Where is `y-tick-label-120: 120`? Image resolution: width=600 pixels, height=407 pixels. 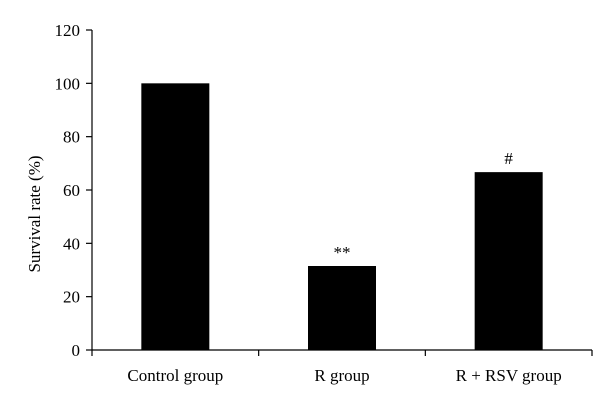
y-tick-label-120: 120 is located at coordinates (68, 30).